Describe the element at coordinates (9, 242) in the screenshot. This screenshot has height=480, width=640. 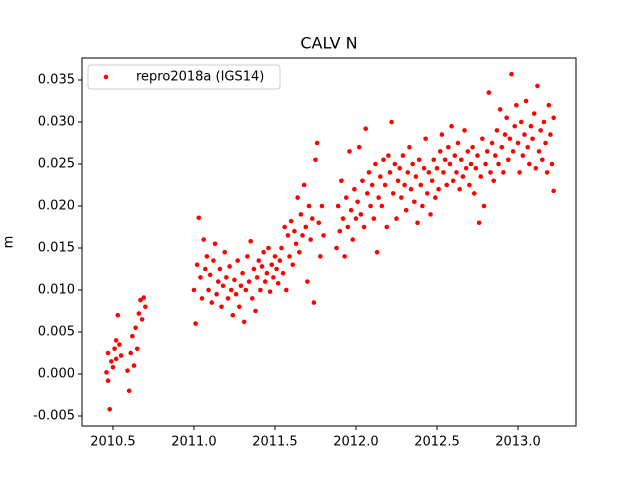
I see `y-axis-label: m` at that location.